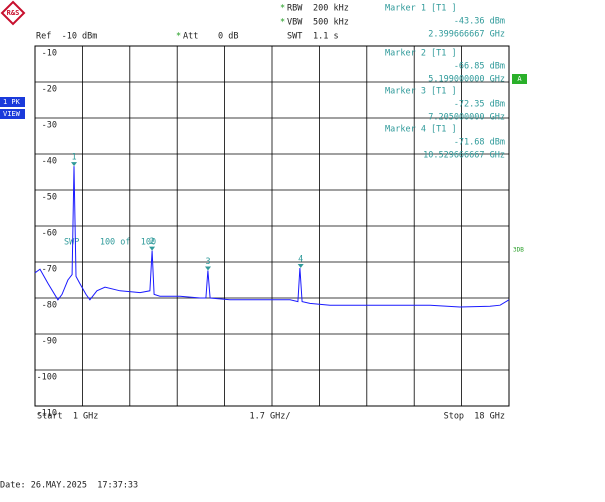 The image size is (605, 502). I want to click on y-tick-label: -50, so click(49, 198).